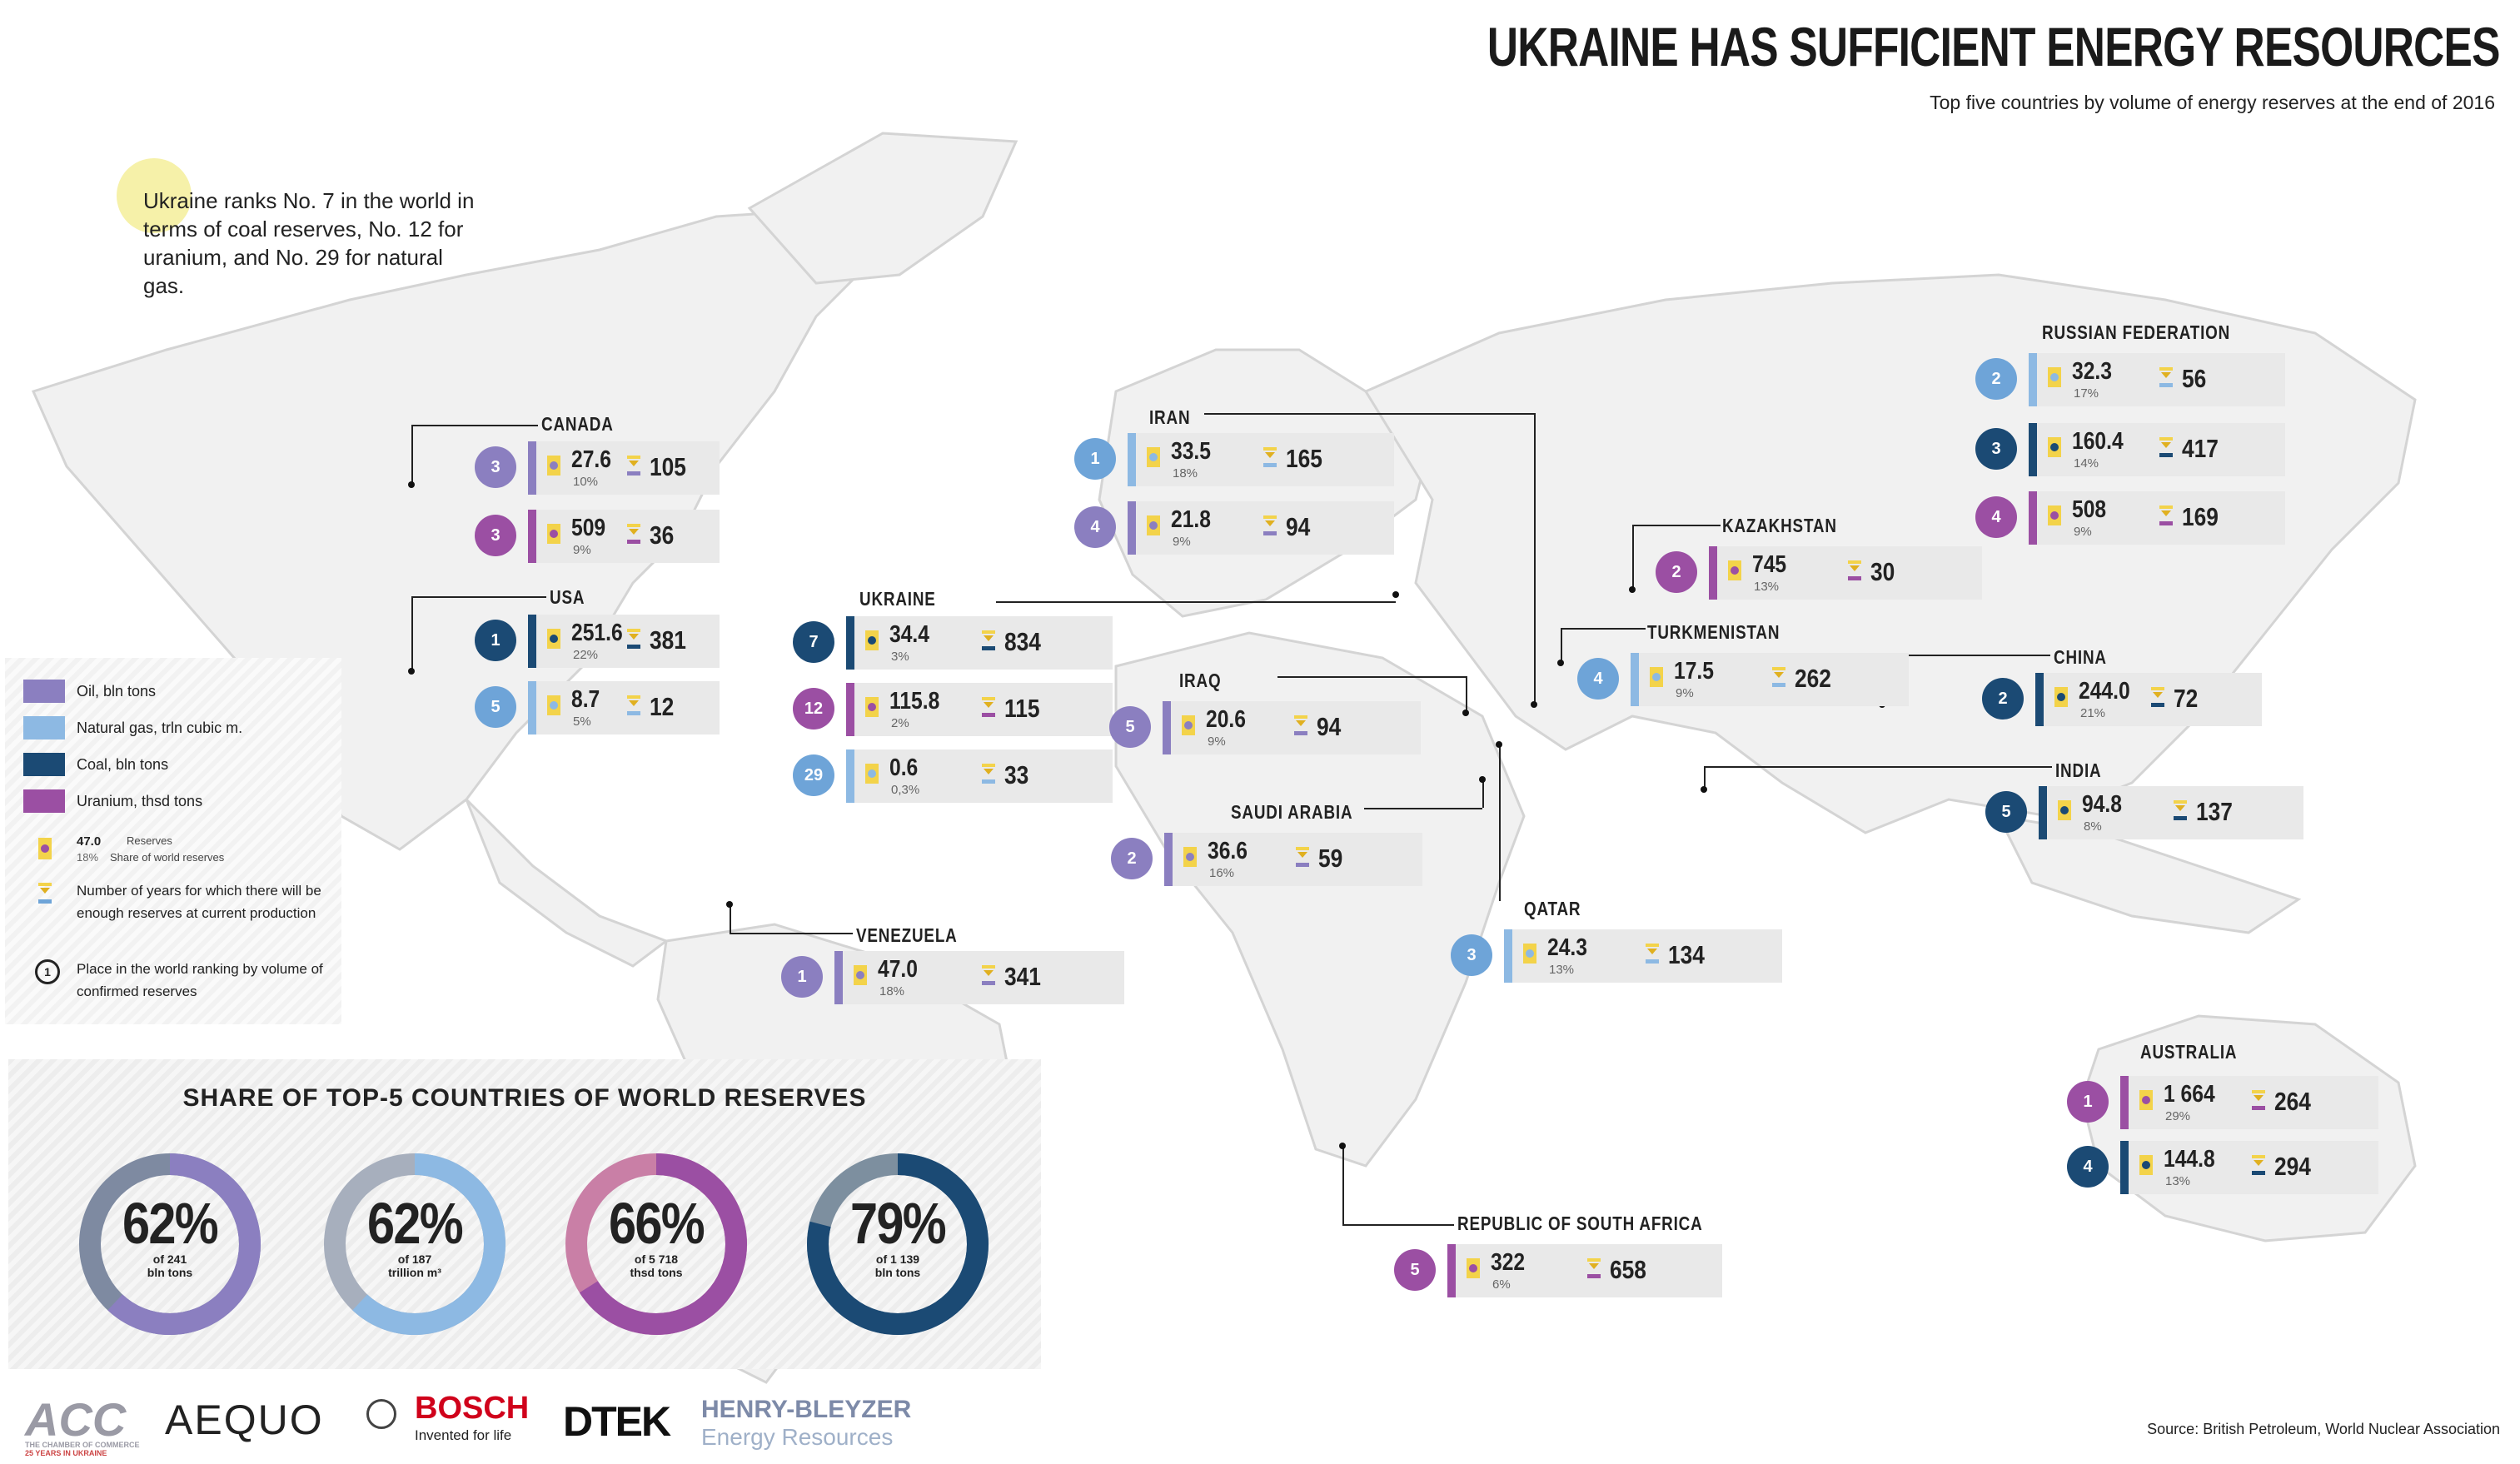 The height and width of the screenshot is (1464, 2520). What do you see at coordinates (1170, 417) in the screenshot?
I see `country-label-iran: IRAN` at bounding box center [1170, 417].